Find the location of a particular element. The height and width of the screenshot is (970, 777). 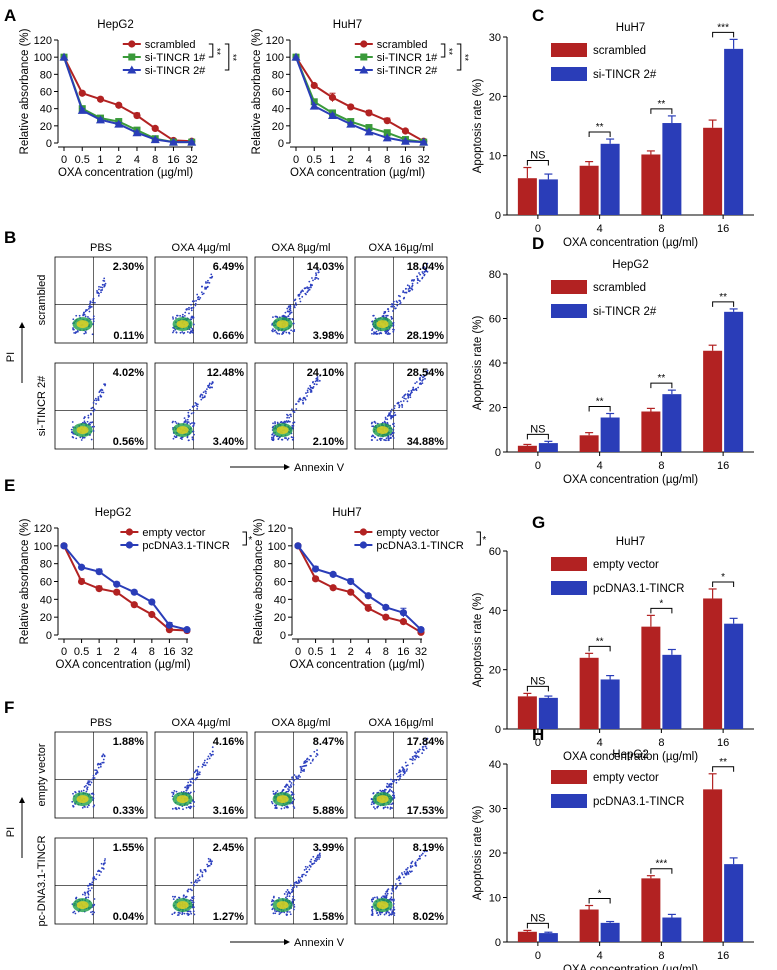

flow-column-label: OXA 16µg/ml is located at coordinates (400, 248).